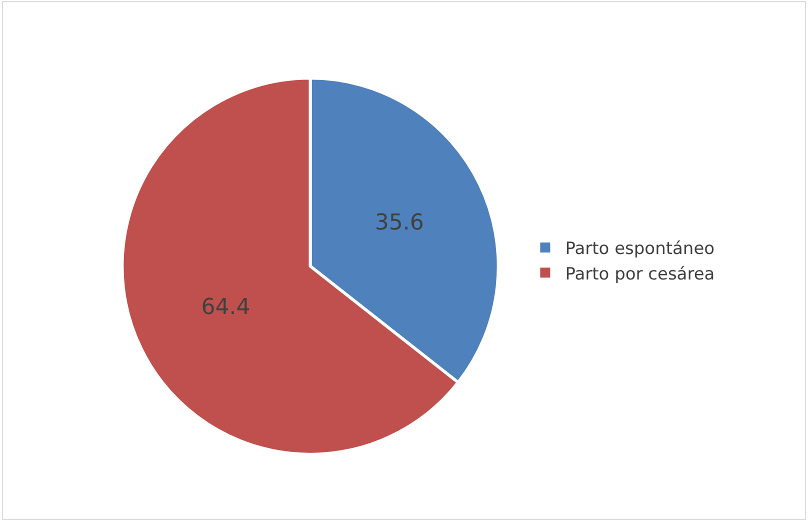 Image resolution: width=808 pixels, height=521 pixels. Describe the element at coordinates (640, 249) in the screenshot. I see `legend-label: Parto espontáneo` at that location.